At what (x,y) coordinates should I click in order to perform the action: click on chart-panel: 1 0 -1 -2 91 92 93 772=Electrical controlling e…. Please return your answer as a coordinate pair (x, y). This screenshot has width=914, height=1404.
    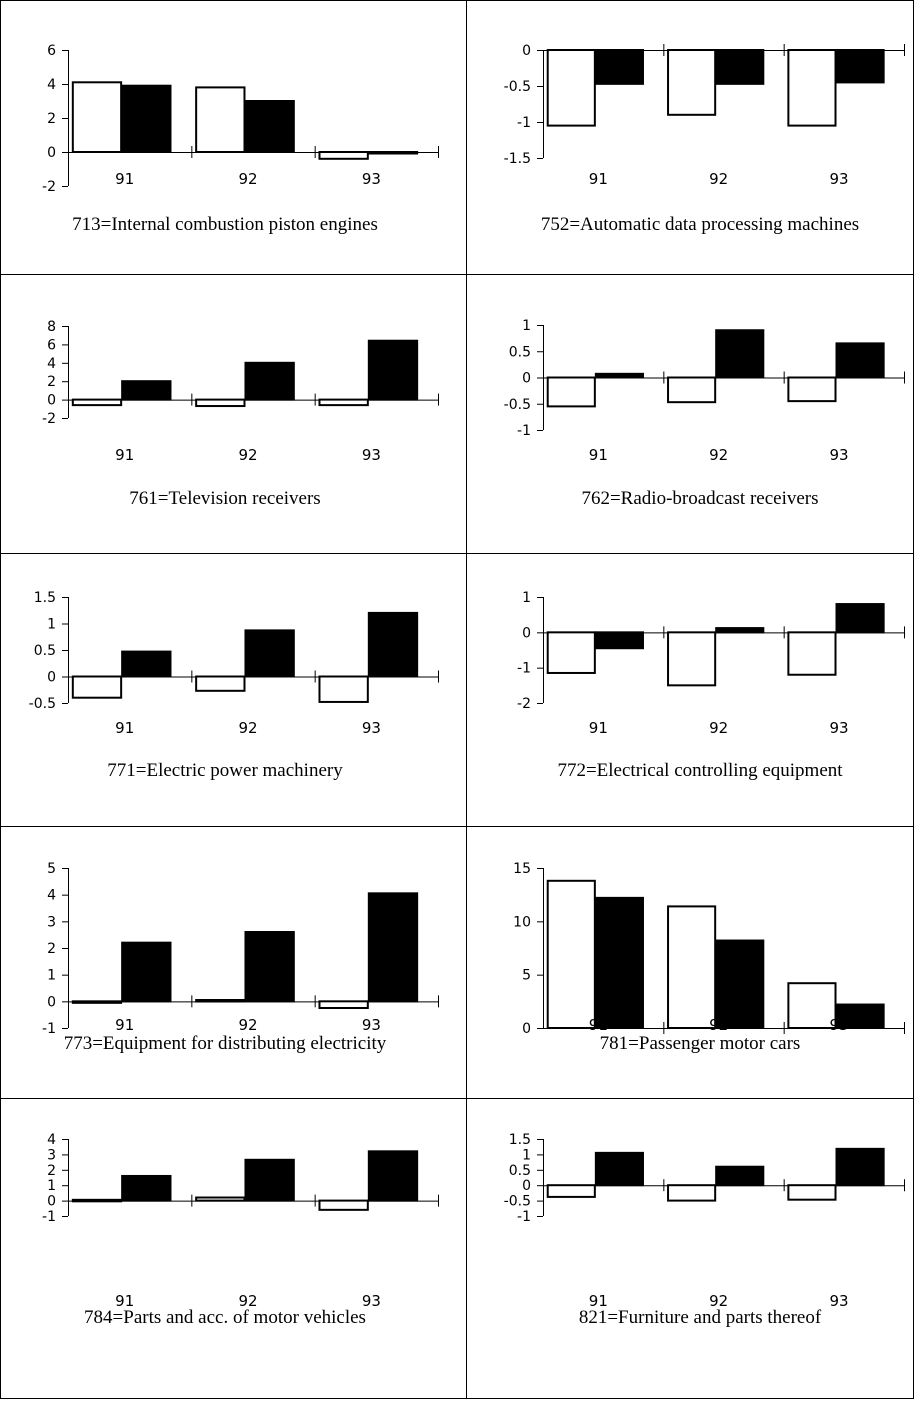
    Looking at the image, I should click on (711, 685).